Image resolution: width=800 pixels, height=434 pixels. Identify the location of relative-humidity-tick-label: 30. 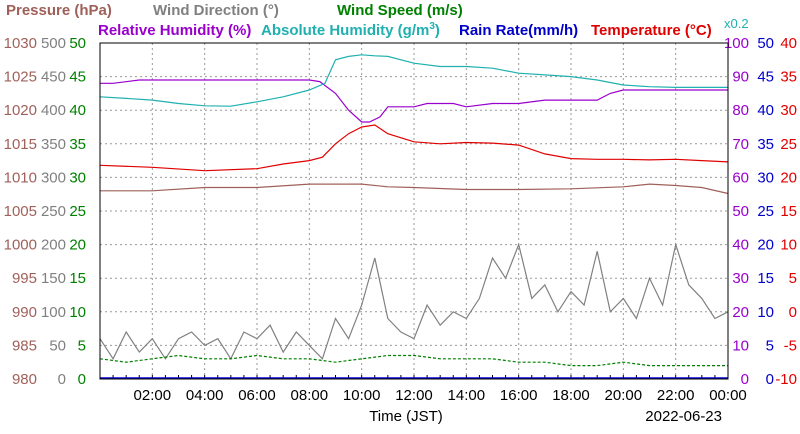
(740, 278).